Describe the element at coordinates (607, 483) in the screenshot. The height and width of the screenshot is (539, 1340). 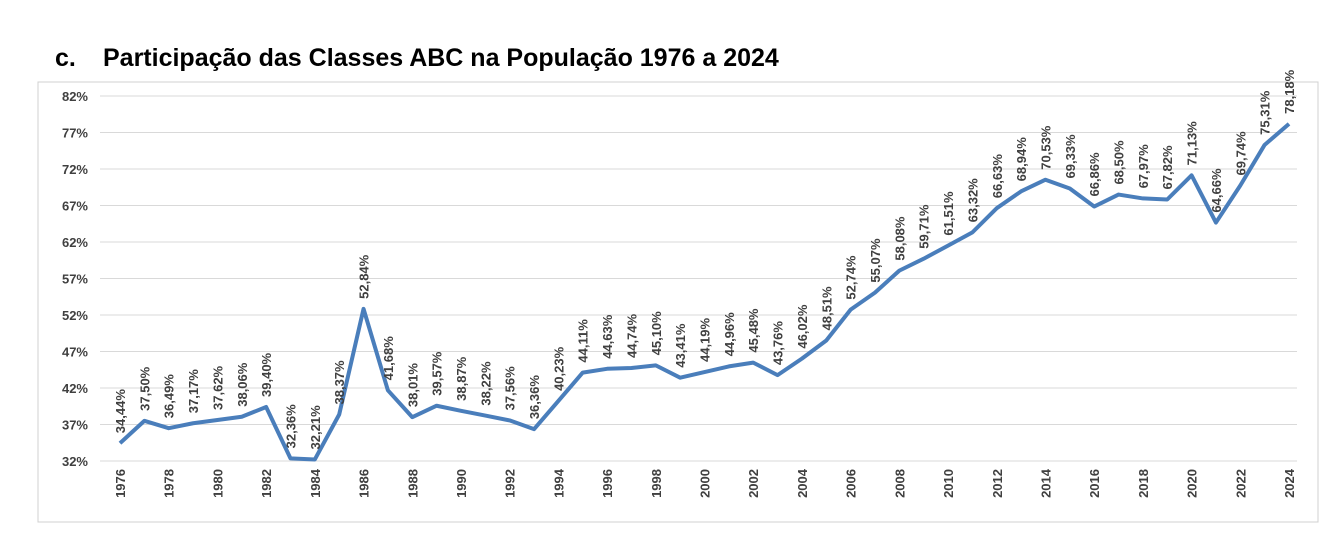
I see `x-tick-label: 1996` at that location.